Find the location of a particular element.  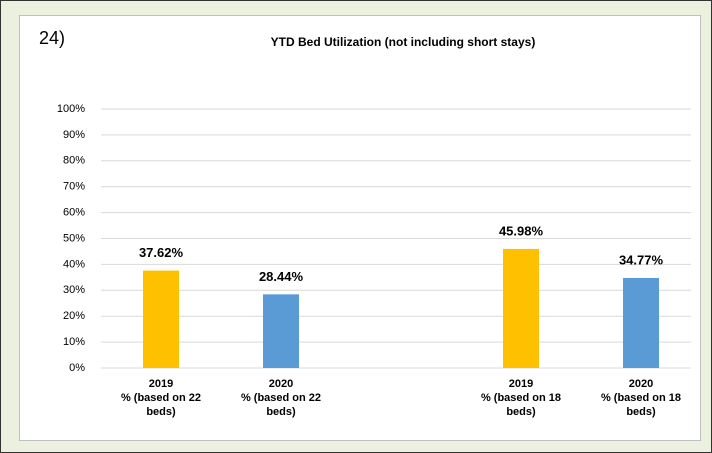

x-tick-label: 2020 % (based on 18 beds) is located at coordinates (641, 398).